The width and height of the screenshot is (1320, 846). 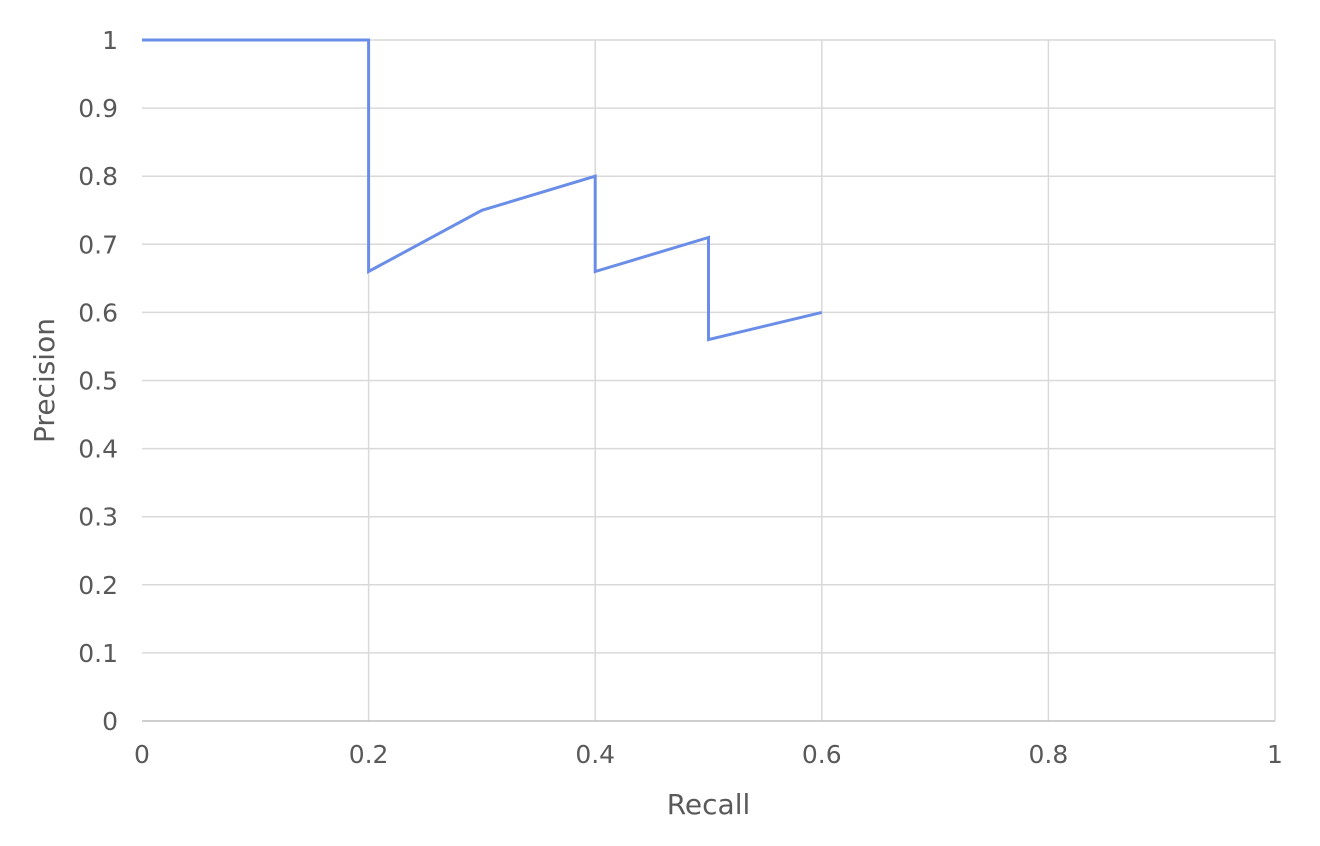 I want to click on y-tick-label: 0.4, so click(x=98, y=449).